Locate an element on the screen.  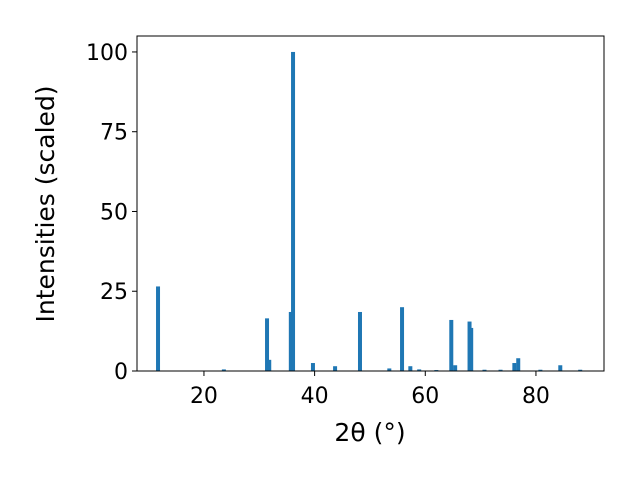
x-tick-label: 20 is located at coordinates (204, 396).